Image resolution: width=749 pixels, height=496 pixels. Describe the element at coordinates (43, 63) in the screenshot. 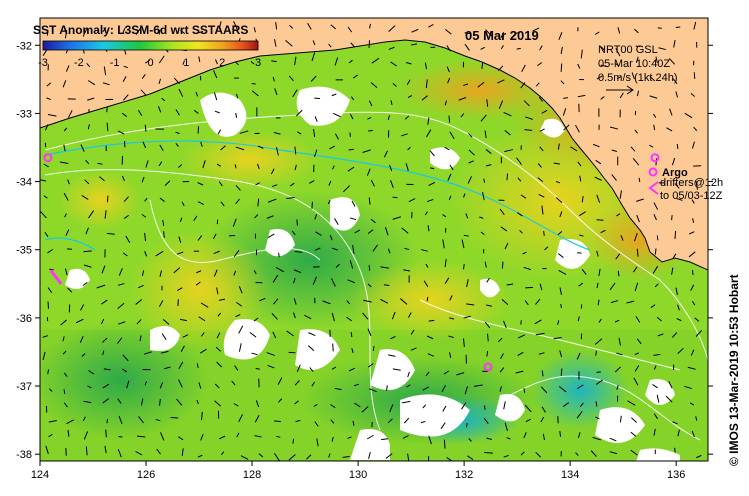

I see `colorbar-tick-label: -3` at that location.